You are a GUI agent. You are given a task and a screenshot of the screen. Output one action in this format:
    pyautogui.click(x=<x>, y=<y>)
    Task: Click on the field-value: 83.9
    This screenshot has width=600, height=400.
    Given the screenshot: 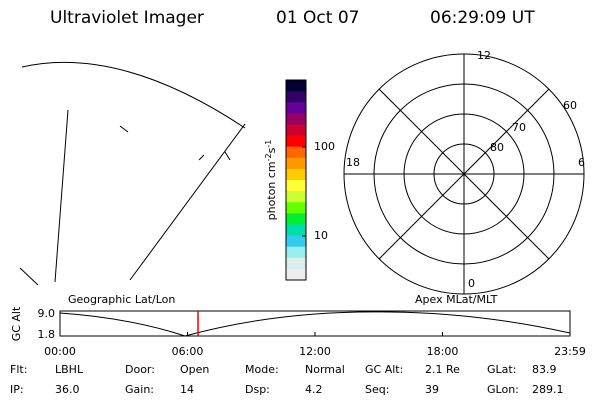 What is the action you would take?
    pyautogui.click(x=544, y=369)
    